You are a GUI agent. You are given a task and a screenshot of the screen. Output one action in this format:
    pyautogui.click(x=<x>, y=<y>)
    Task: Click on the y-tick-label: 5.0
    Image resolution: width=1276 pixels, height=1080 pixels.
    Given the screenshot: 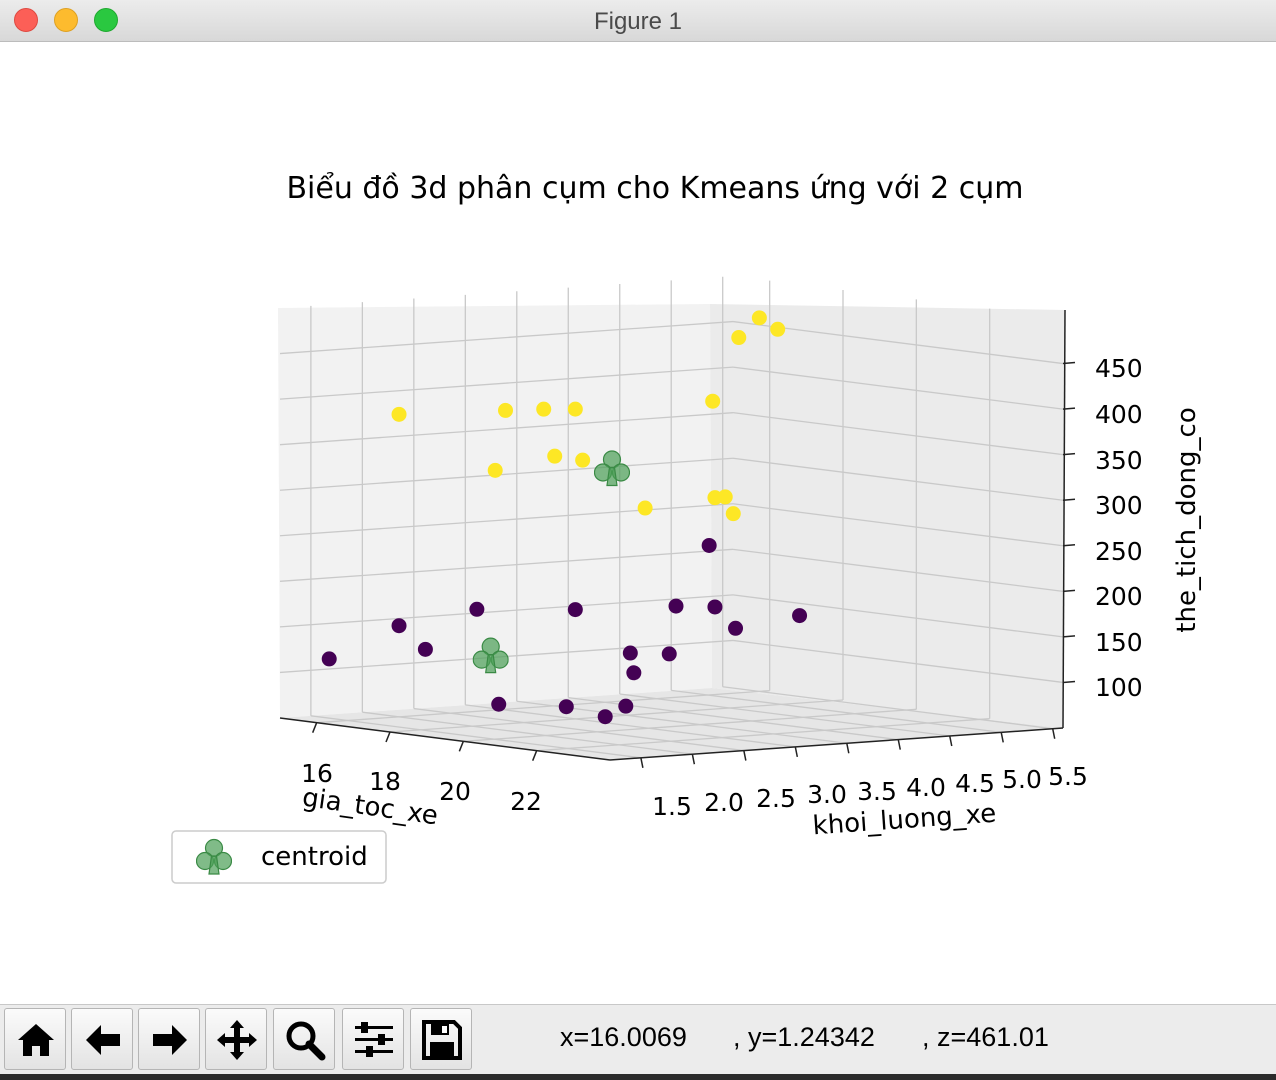 What is the action you would take?
    pyautogui.click(x=1022, y=779)
    